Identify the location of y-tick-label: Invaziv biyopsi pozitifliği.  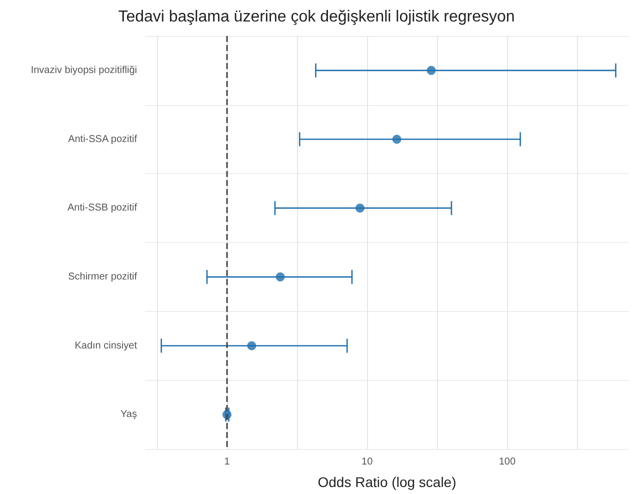
(83, 70).